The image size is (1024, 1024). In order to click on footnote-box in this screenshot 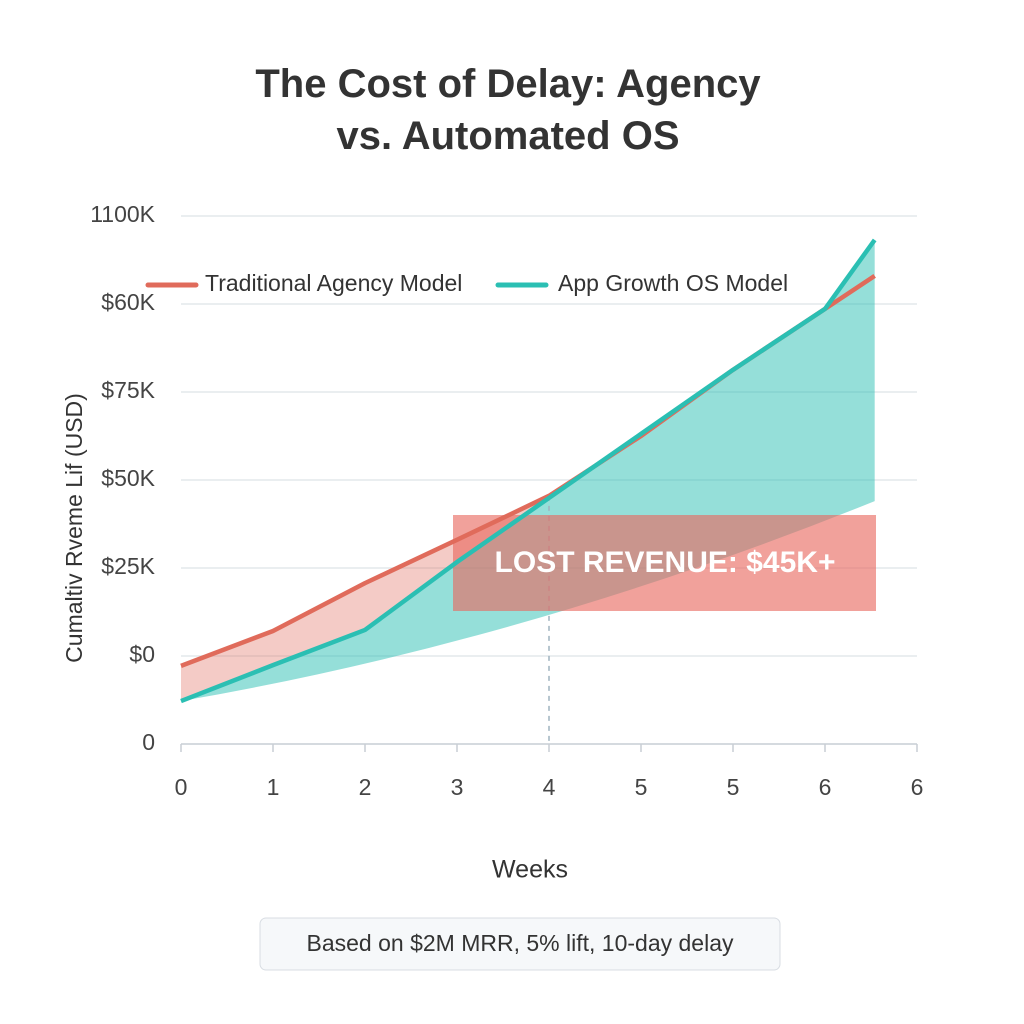, I will do `click(520, 944)`.